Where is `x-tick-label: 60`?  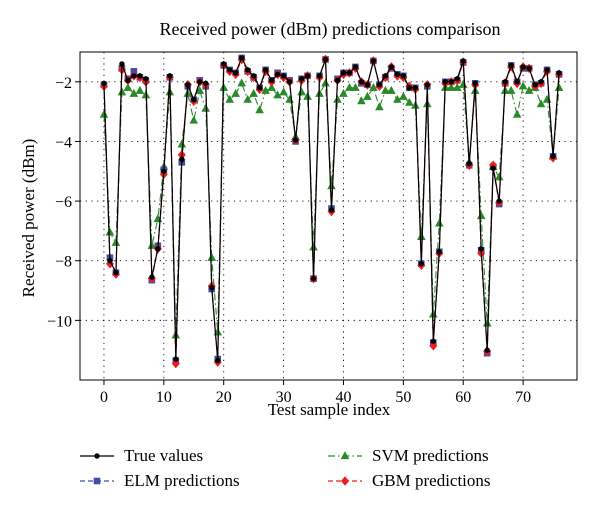 x-tick-label: 60 is located at coordinates (463, 397).